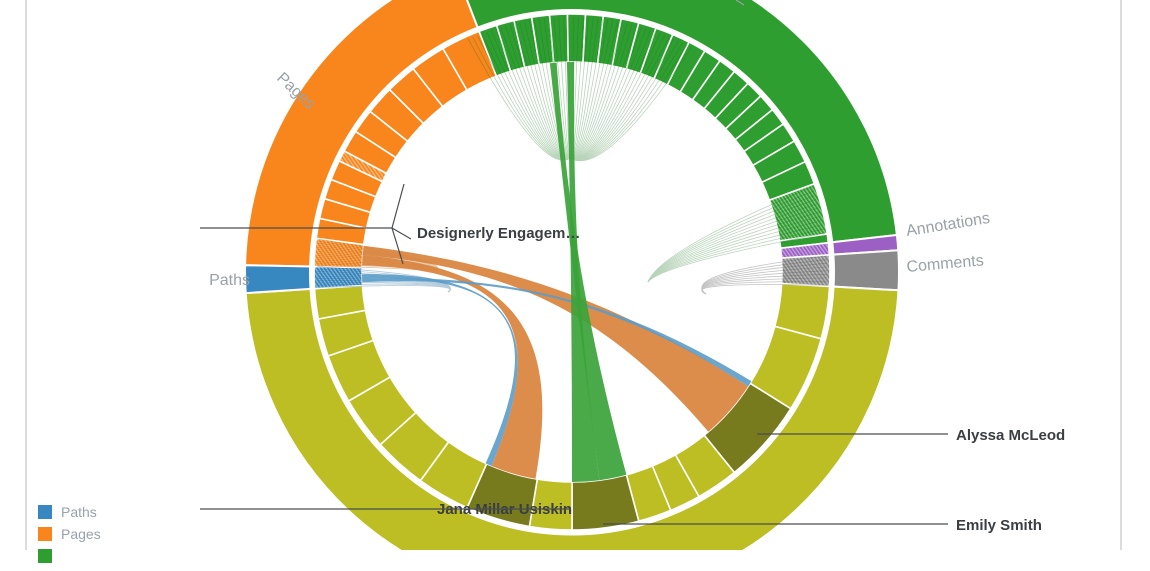  I want to click on legend: Paths Pages, so click(69, 538).